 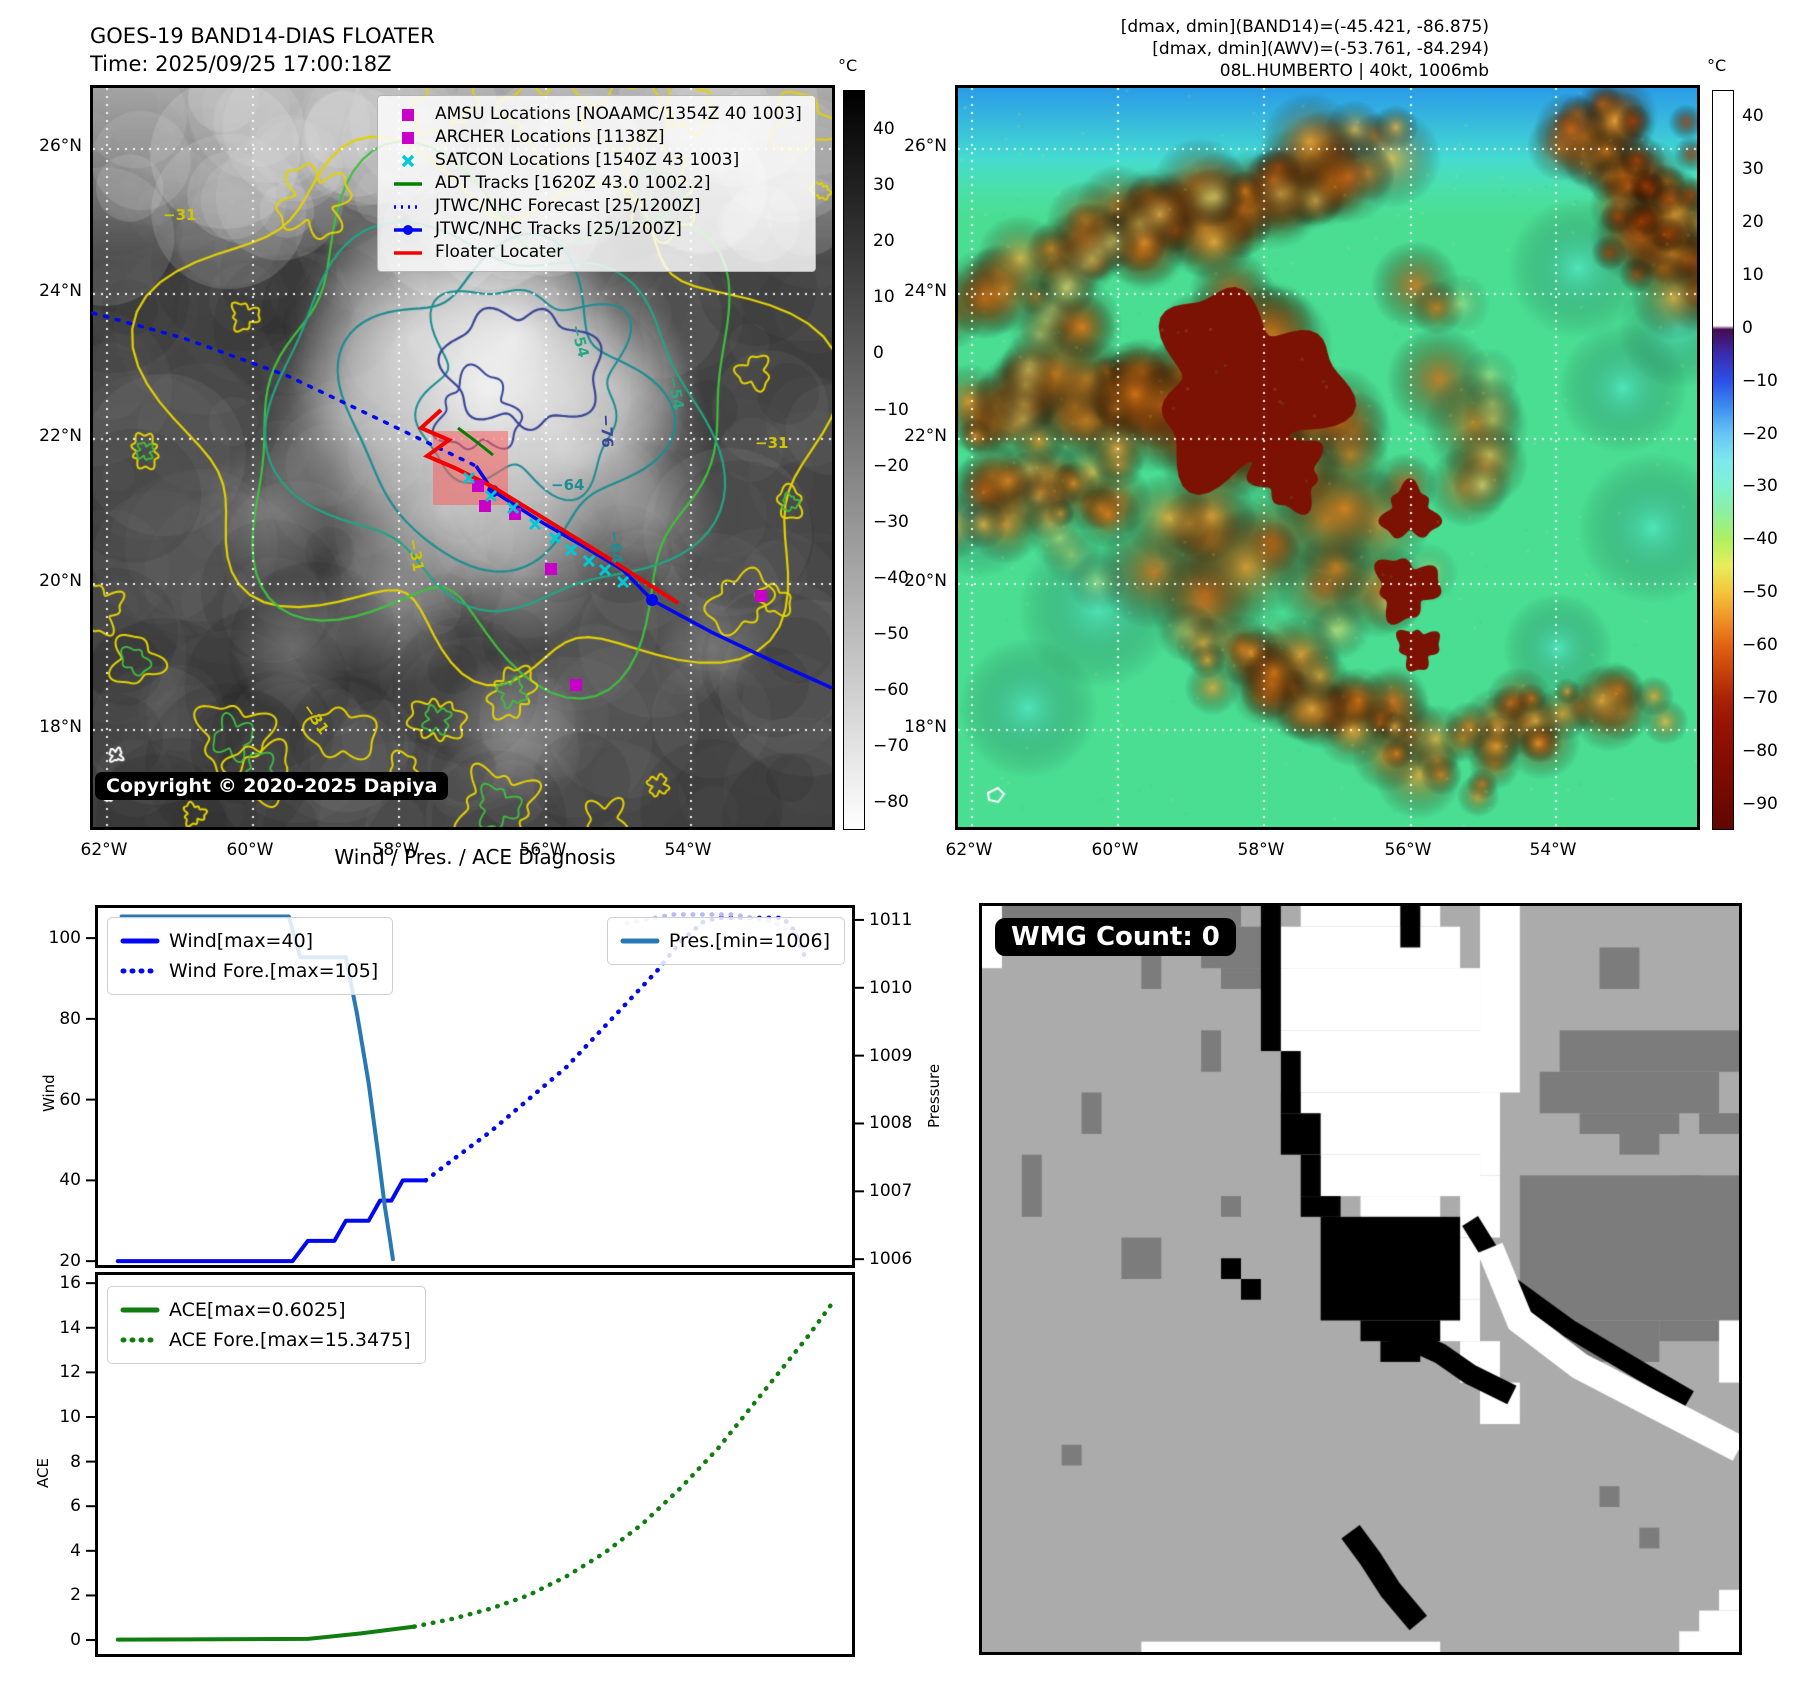 I want to click on awv-lat-tick: 24°N, so click(x=925, y=291).